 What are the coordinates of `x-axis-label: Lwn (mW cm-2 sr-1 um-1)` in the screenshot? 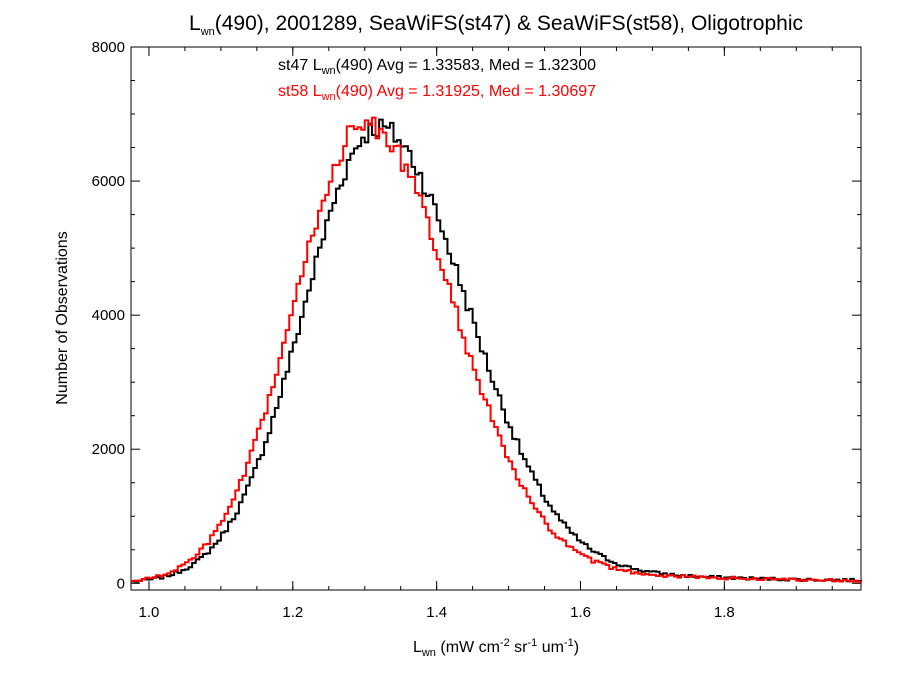 It's located at (496, 648).